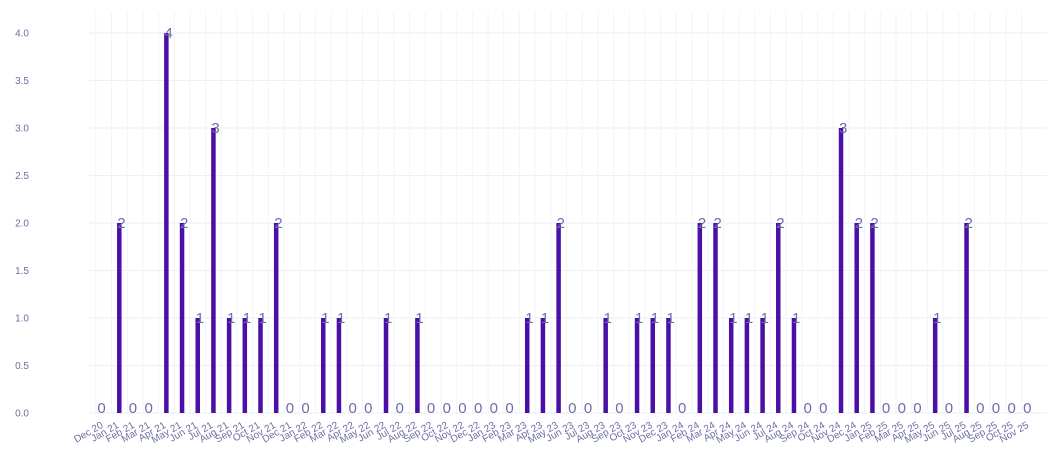 This screenshot has width=1061, height=465. I want to click on y-tick-label: 2.5, so click(22, 176).